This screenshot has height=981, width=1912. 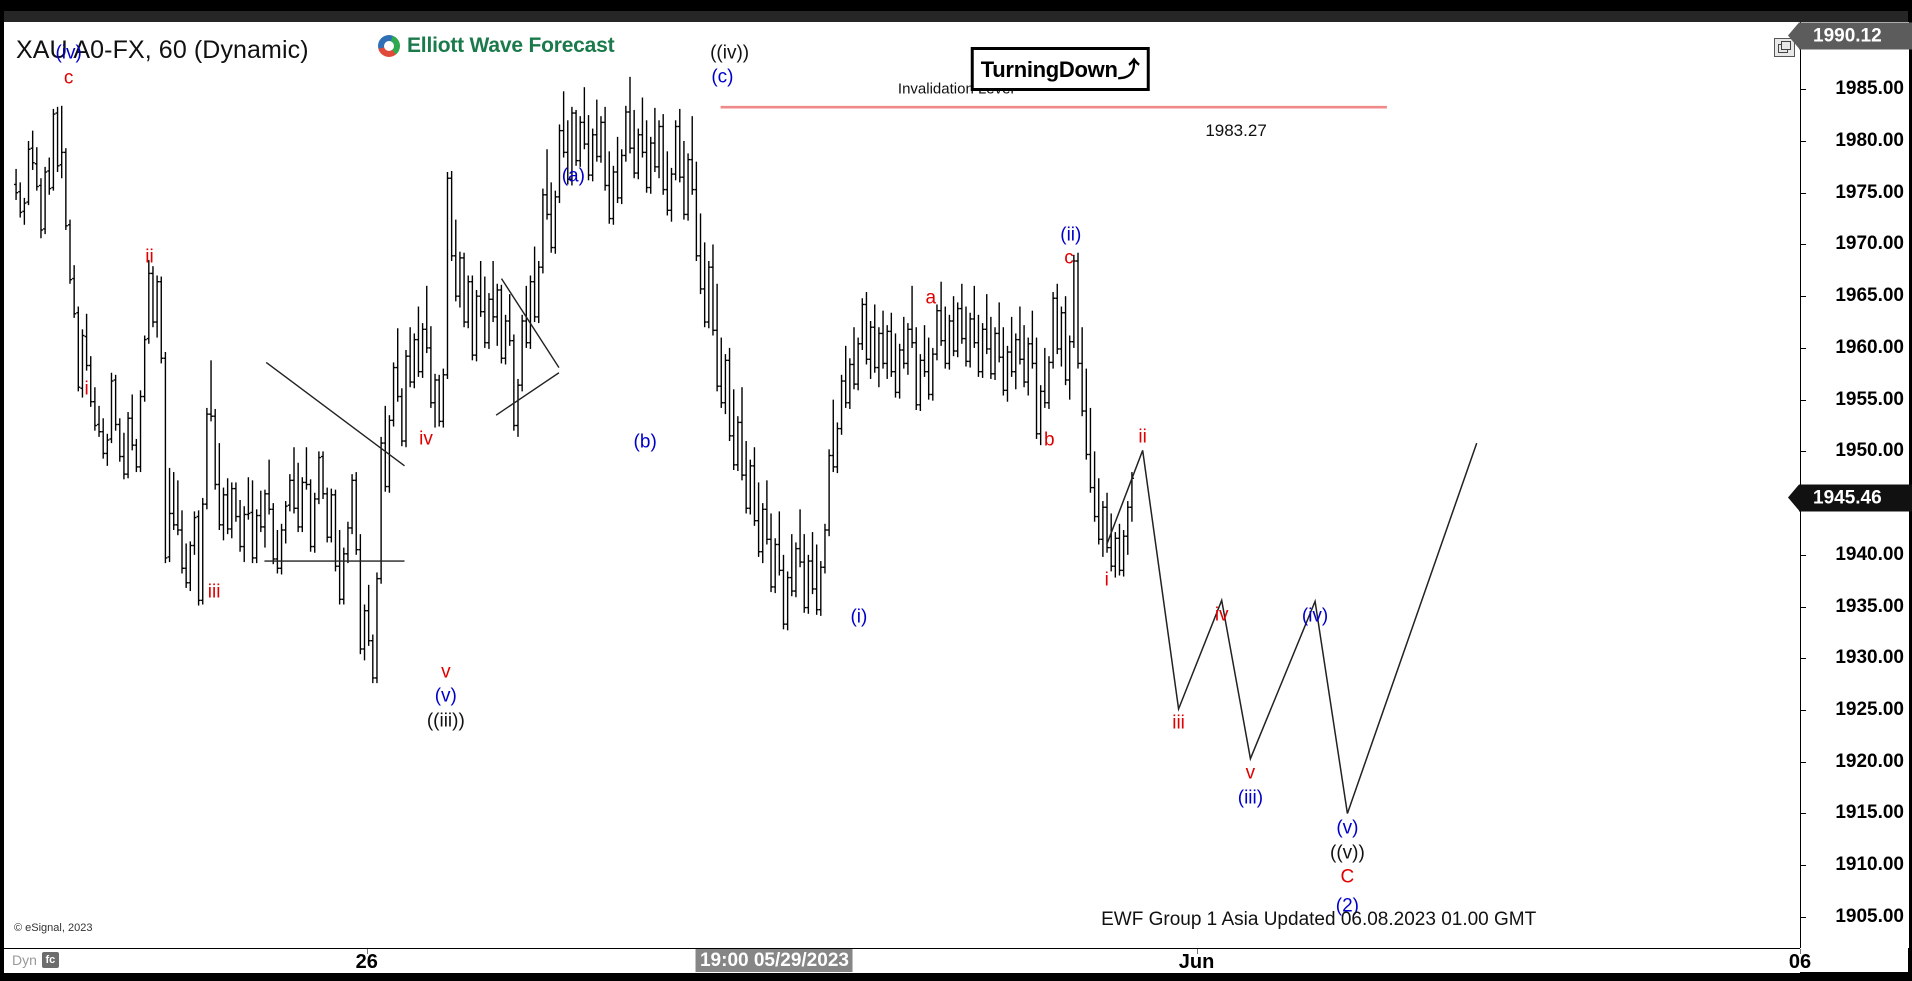 I want to click on dynamic-indicator: Dyn fc, so click(x=35, y=960).